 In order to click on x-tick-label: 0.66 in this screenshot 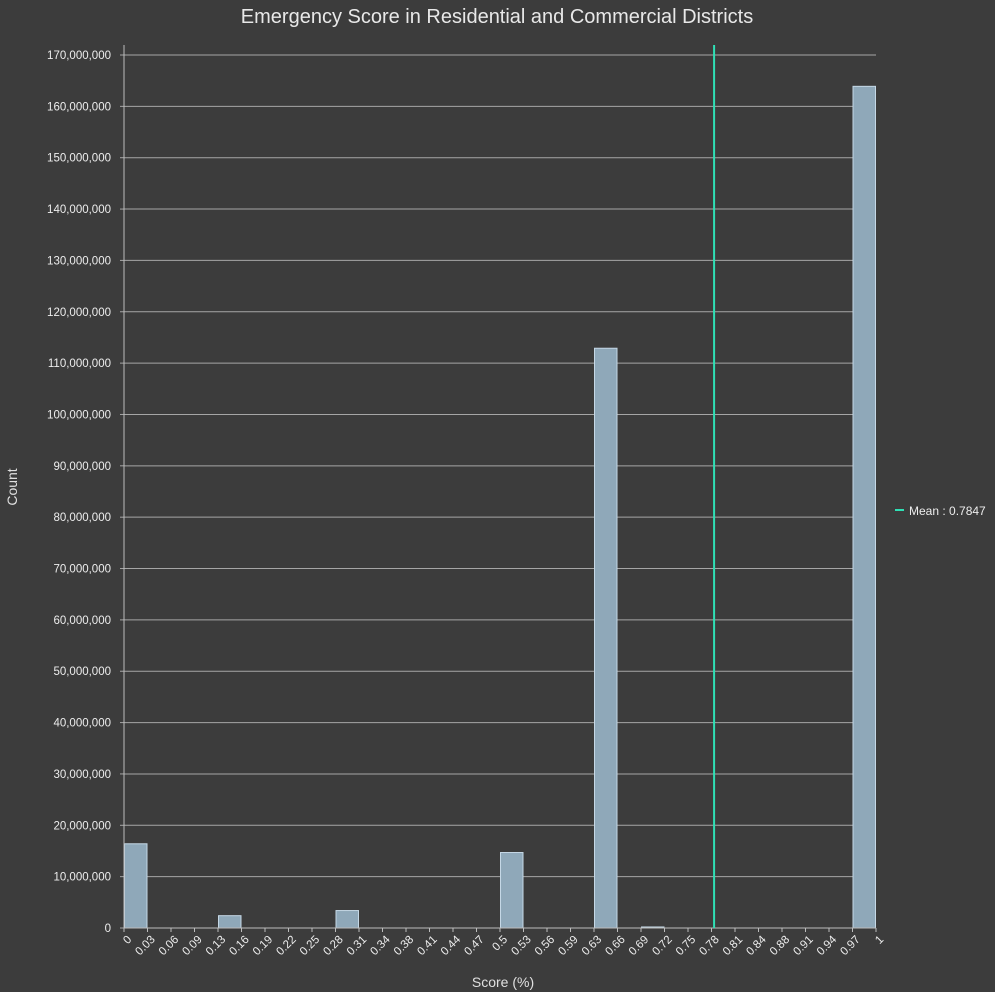, I will do `click(615, 946)`.